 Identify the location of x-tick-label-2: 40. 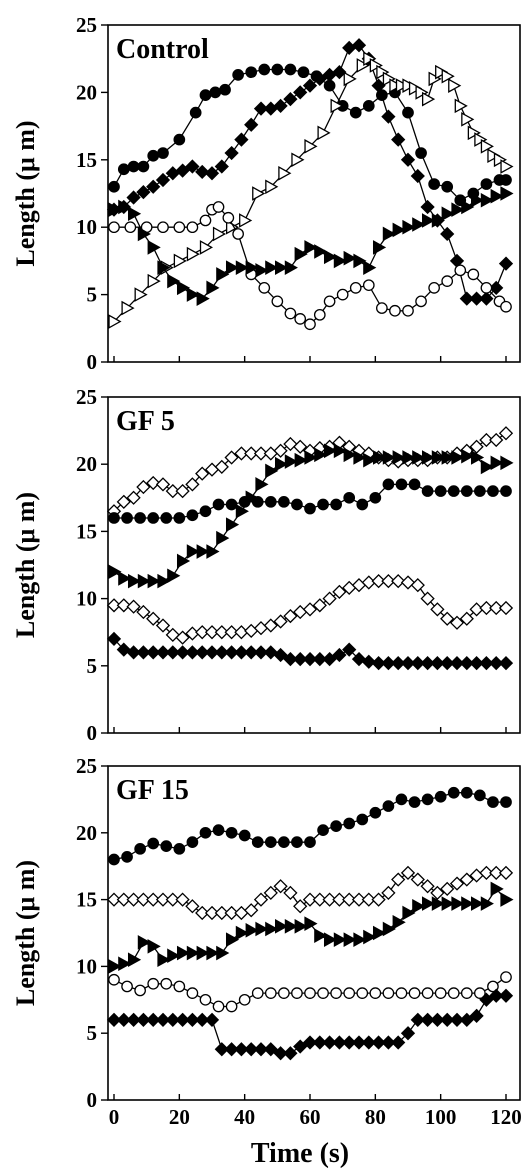
(244, 1117).